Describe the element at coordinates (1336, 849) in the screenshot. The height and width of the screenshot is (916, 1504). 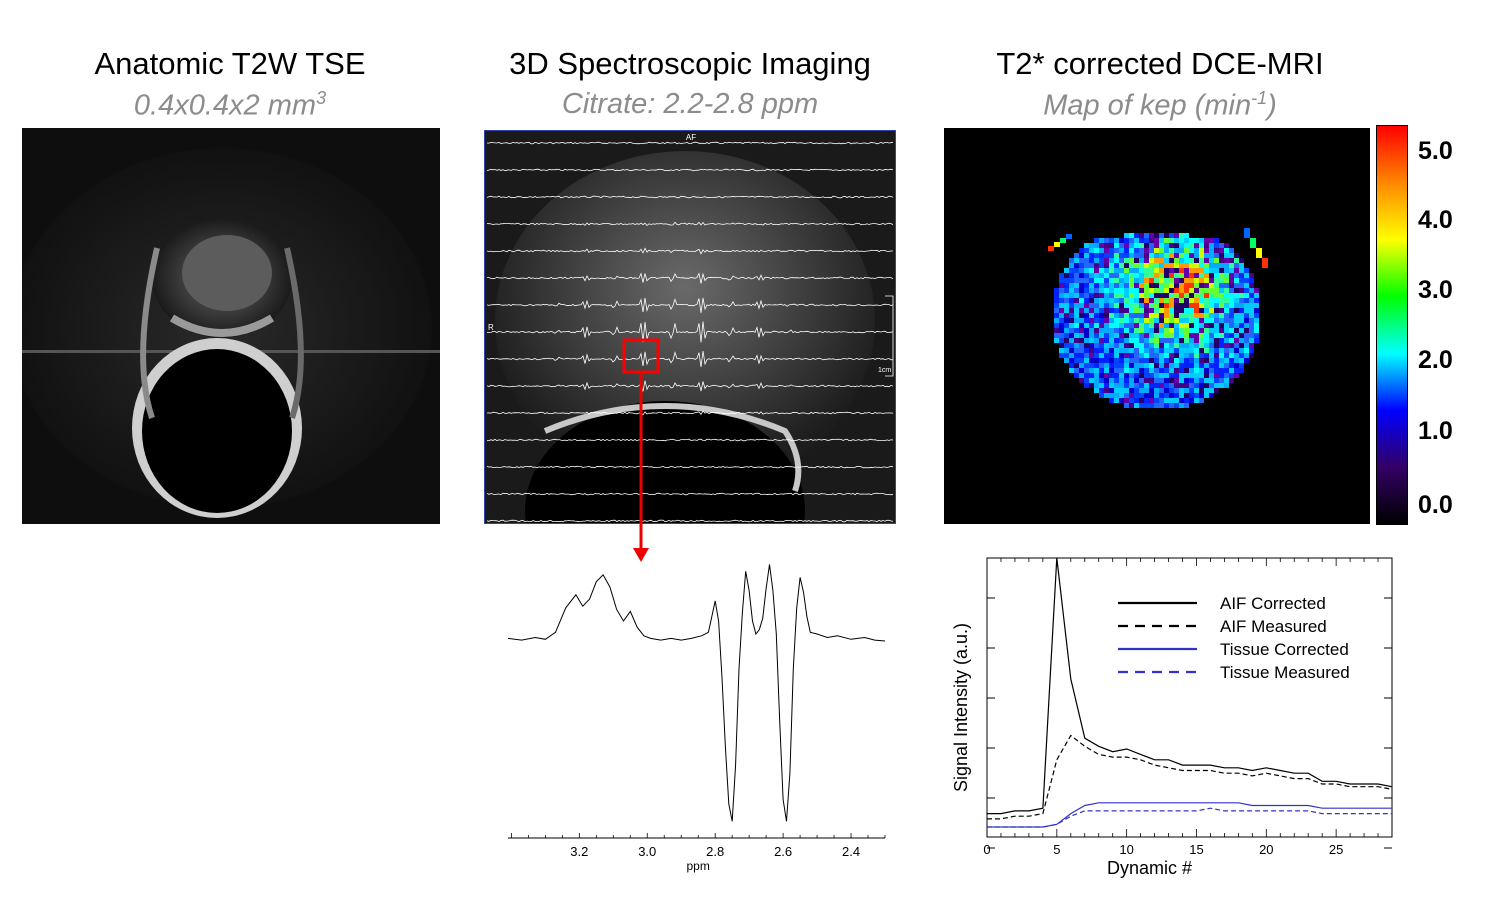
I see `dce-x-tick-label: 25` at that location.